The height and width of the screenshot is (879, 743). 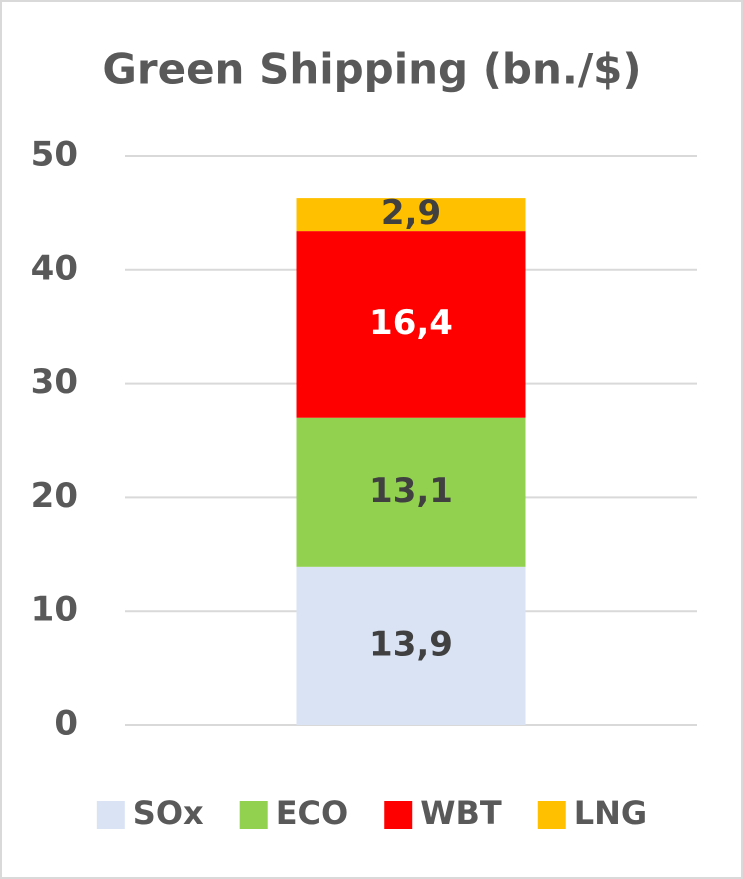 What do you see at coordinates (54, 496) in the screenshot?
I see `y-tick-label: 20` at bounding box center [54, 496].